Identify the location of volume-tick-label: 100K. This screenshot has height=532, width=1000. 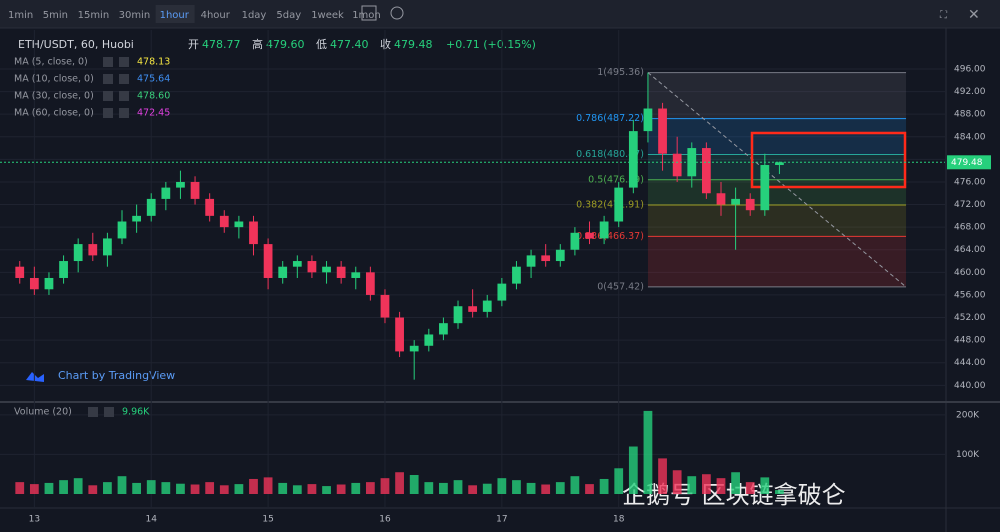
(968, 455).